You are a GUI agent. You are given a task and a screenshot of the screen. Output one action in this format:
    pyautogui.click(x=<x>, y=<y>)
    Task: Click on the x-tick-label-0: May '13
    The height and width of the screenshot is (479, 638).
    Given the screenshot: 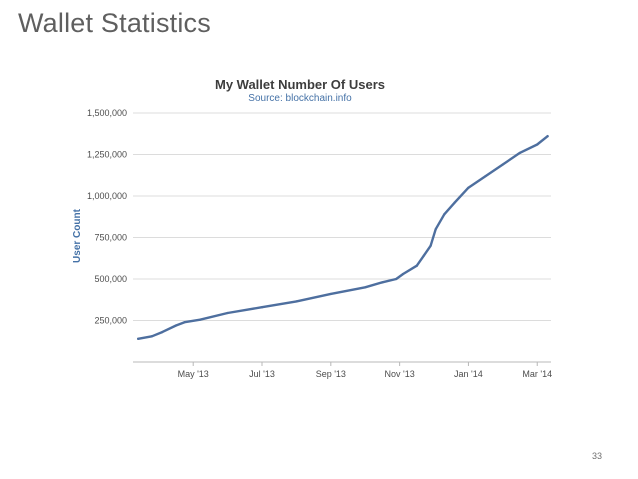 What is the action you would take?
    pyautogui.click(x=193, y=374)
    